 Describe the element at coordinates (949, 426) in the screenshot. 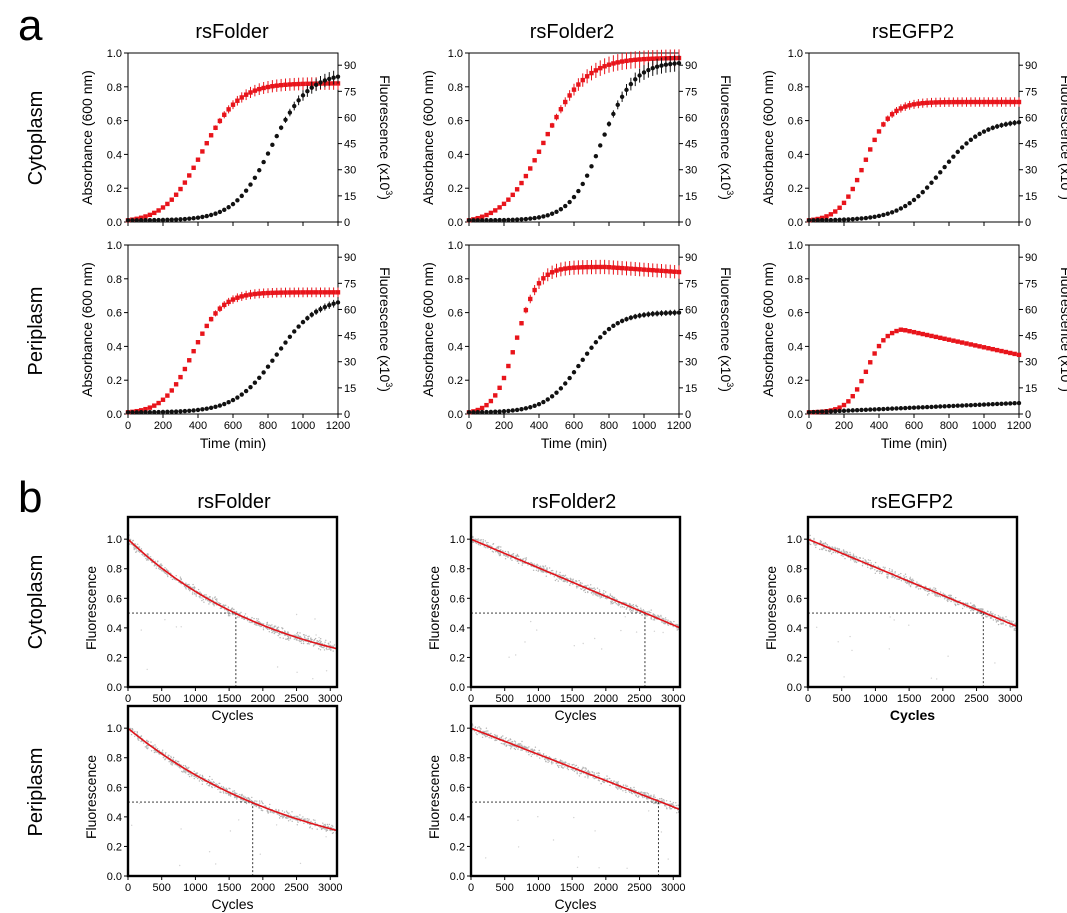

I see `x-tick-label: 800` at that location.